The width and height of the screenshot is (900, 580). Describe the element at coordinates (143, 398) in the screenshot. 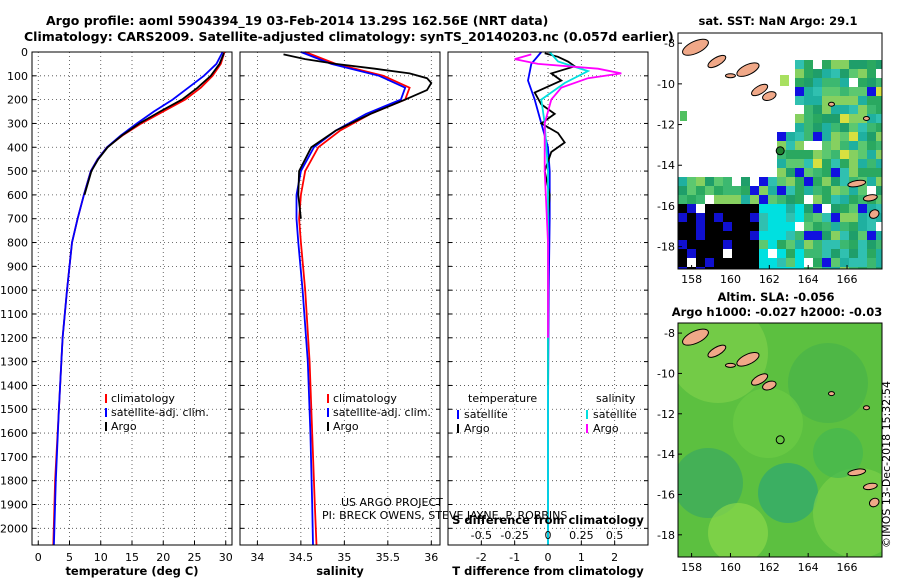

I see `legend-label: climatology` at that location.